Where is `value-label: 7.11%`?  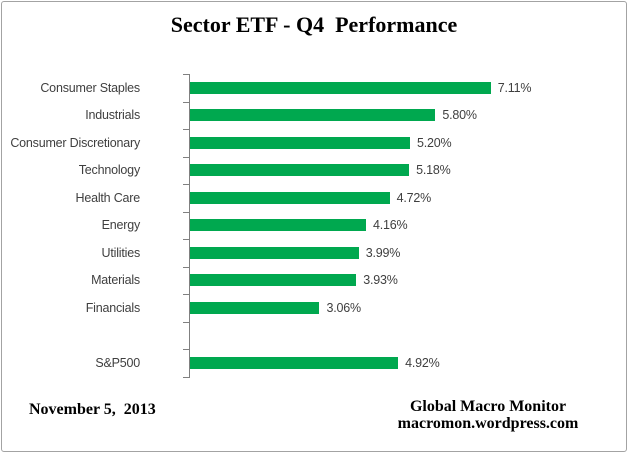
value-label: 7.11% is located at coordinates (514, 87).